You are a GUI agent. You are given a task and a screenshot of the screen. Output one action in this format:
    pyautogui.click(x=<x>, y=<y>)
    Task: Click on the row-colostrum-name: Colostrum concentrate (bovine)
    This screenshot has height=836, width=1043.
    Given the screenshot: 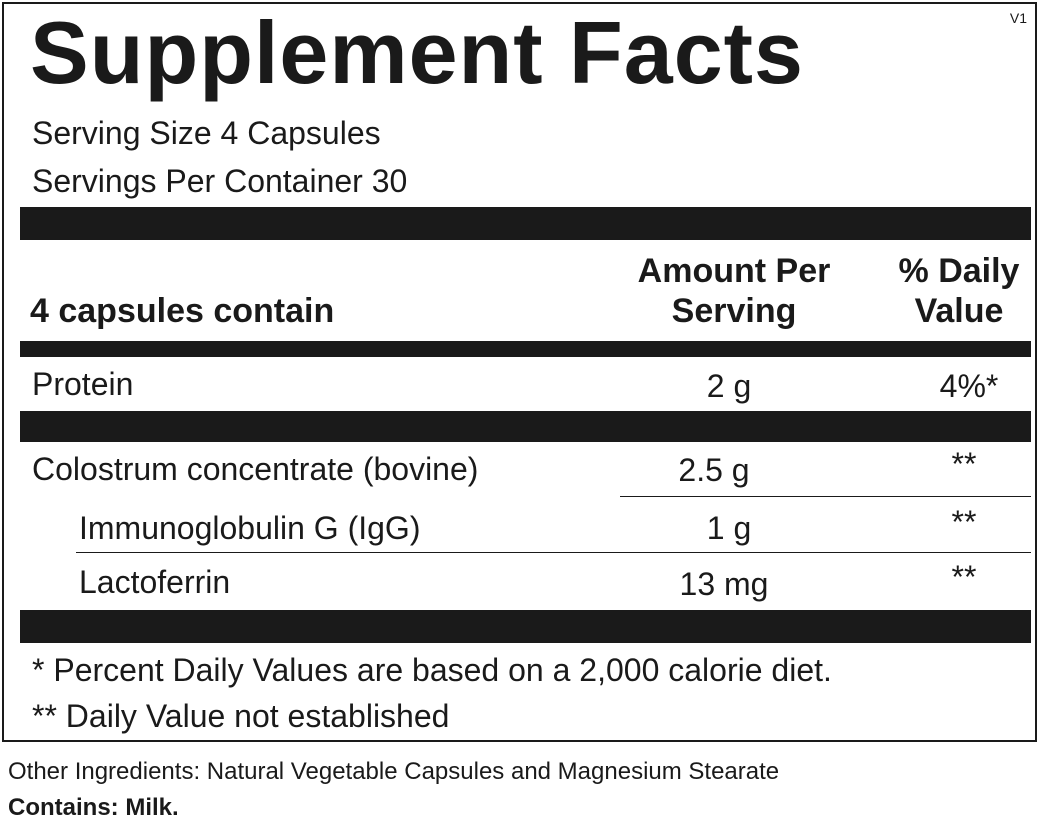 What is the action you would take?
    pyautogui.click(x=255, y=469)
    